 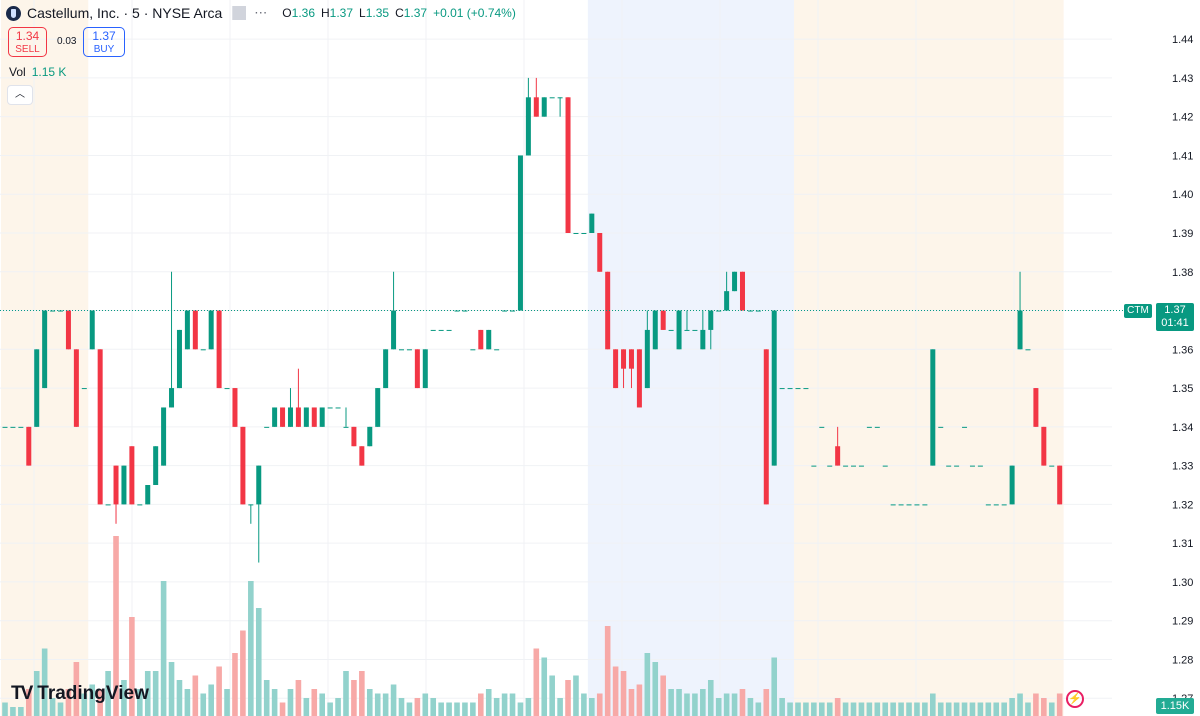 I want to click on price-axis-label: 1.33, so click(x=1182, y=467).